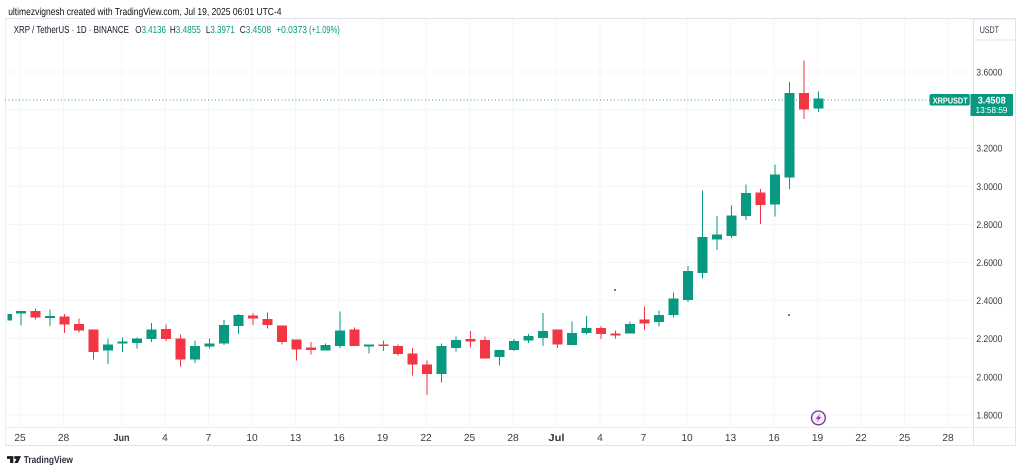  What do you see at coordinates (989, 187) in the screenshot?
I see `svg-text: 3.0000` at bounding box center [989, 187].